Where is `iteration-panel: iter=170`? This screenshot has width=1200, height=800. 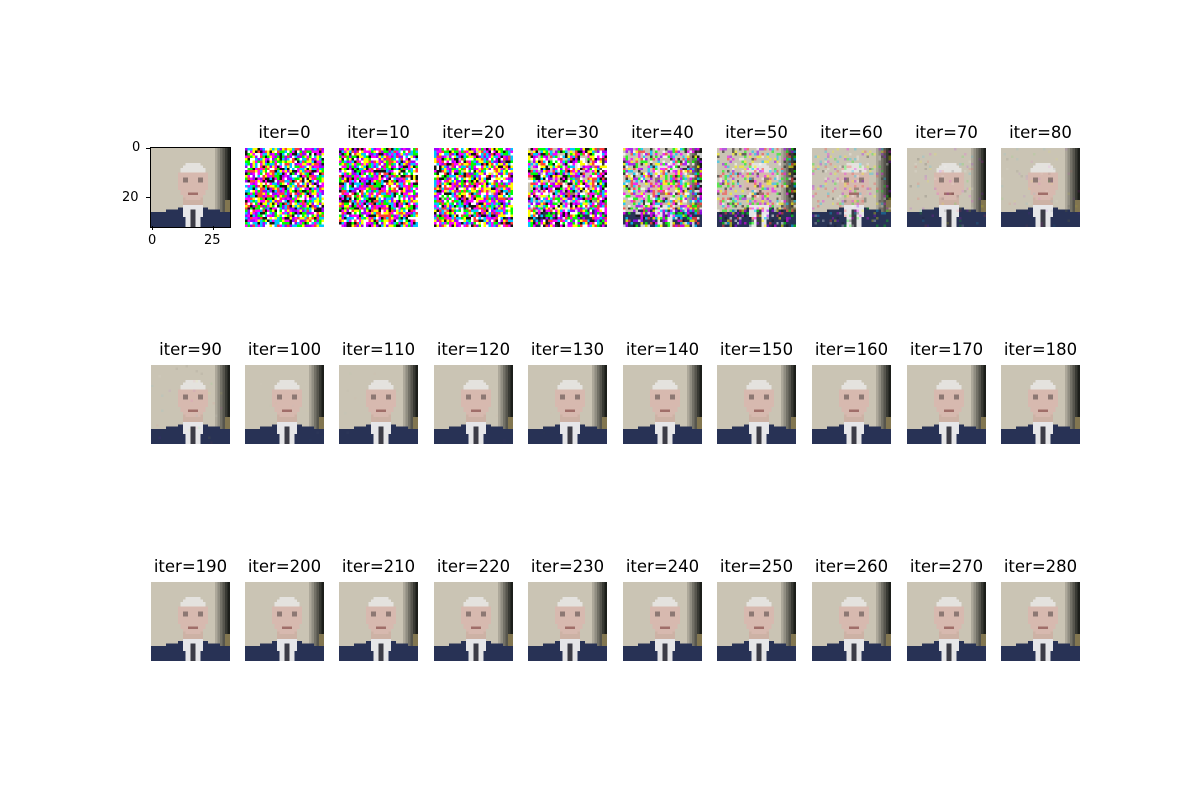 iteration-panel: iter=170 is located at coordinates (946, 392).